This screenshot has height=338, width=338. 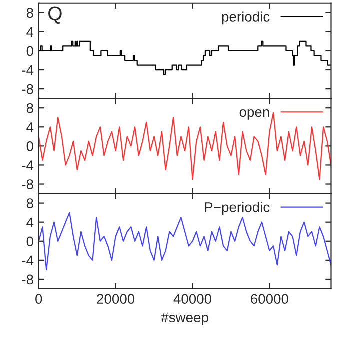 I want to click on legend-label: open, so click(x=255, y=115).